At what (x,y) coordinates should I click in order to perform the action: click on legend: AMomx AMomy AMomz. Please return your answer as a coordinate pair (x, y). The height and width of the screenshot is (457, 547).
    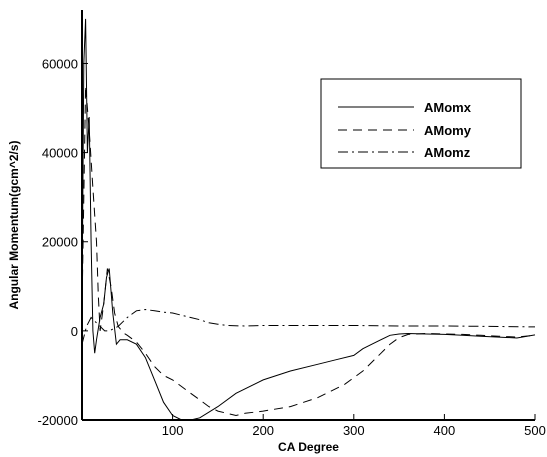
    Looking at the image, I should click on (421, 123).